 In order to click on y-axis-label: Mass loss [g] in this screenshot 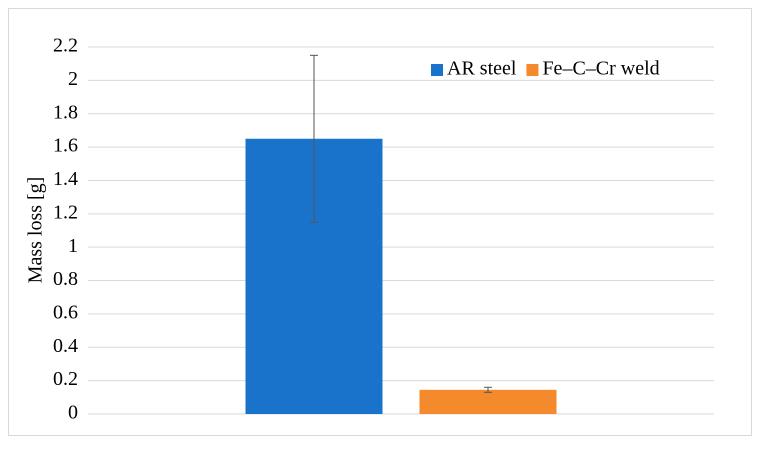, I will do `click(36, 230)`.